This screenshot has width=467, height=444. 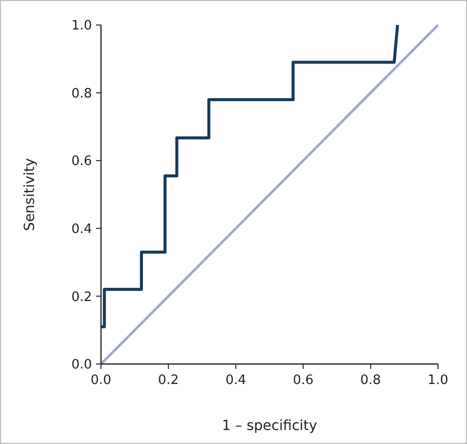 What do you see at coordinates (81, 162) in the screenshot?
I see `y-tick-label: 0.6` at bounding box center [81, 162].